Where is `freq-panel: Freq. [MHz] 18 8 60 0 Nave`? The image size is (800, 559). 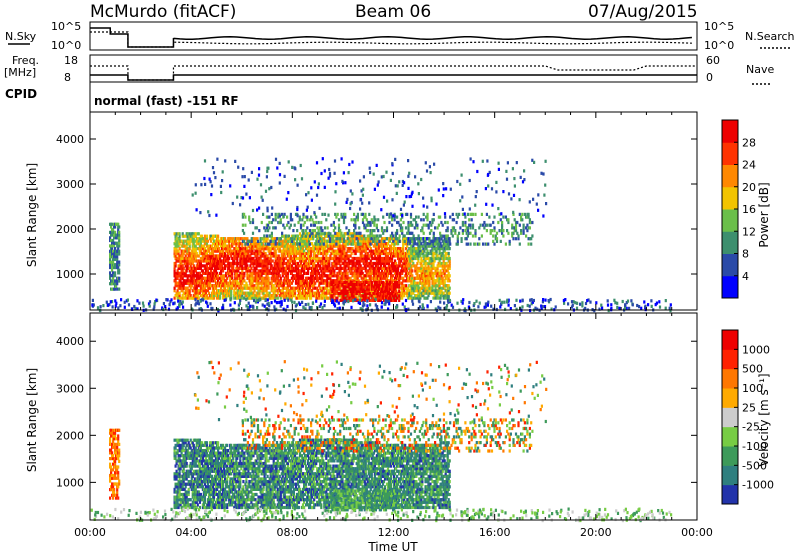
freq-panel: Freq. [MHz] 18 8 60 0 Nave is located at coordinates (389, 69).